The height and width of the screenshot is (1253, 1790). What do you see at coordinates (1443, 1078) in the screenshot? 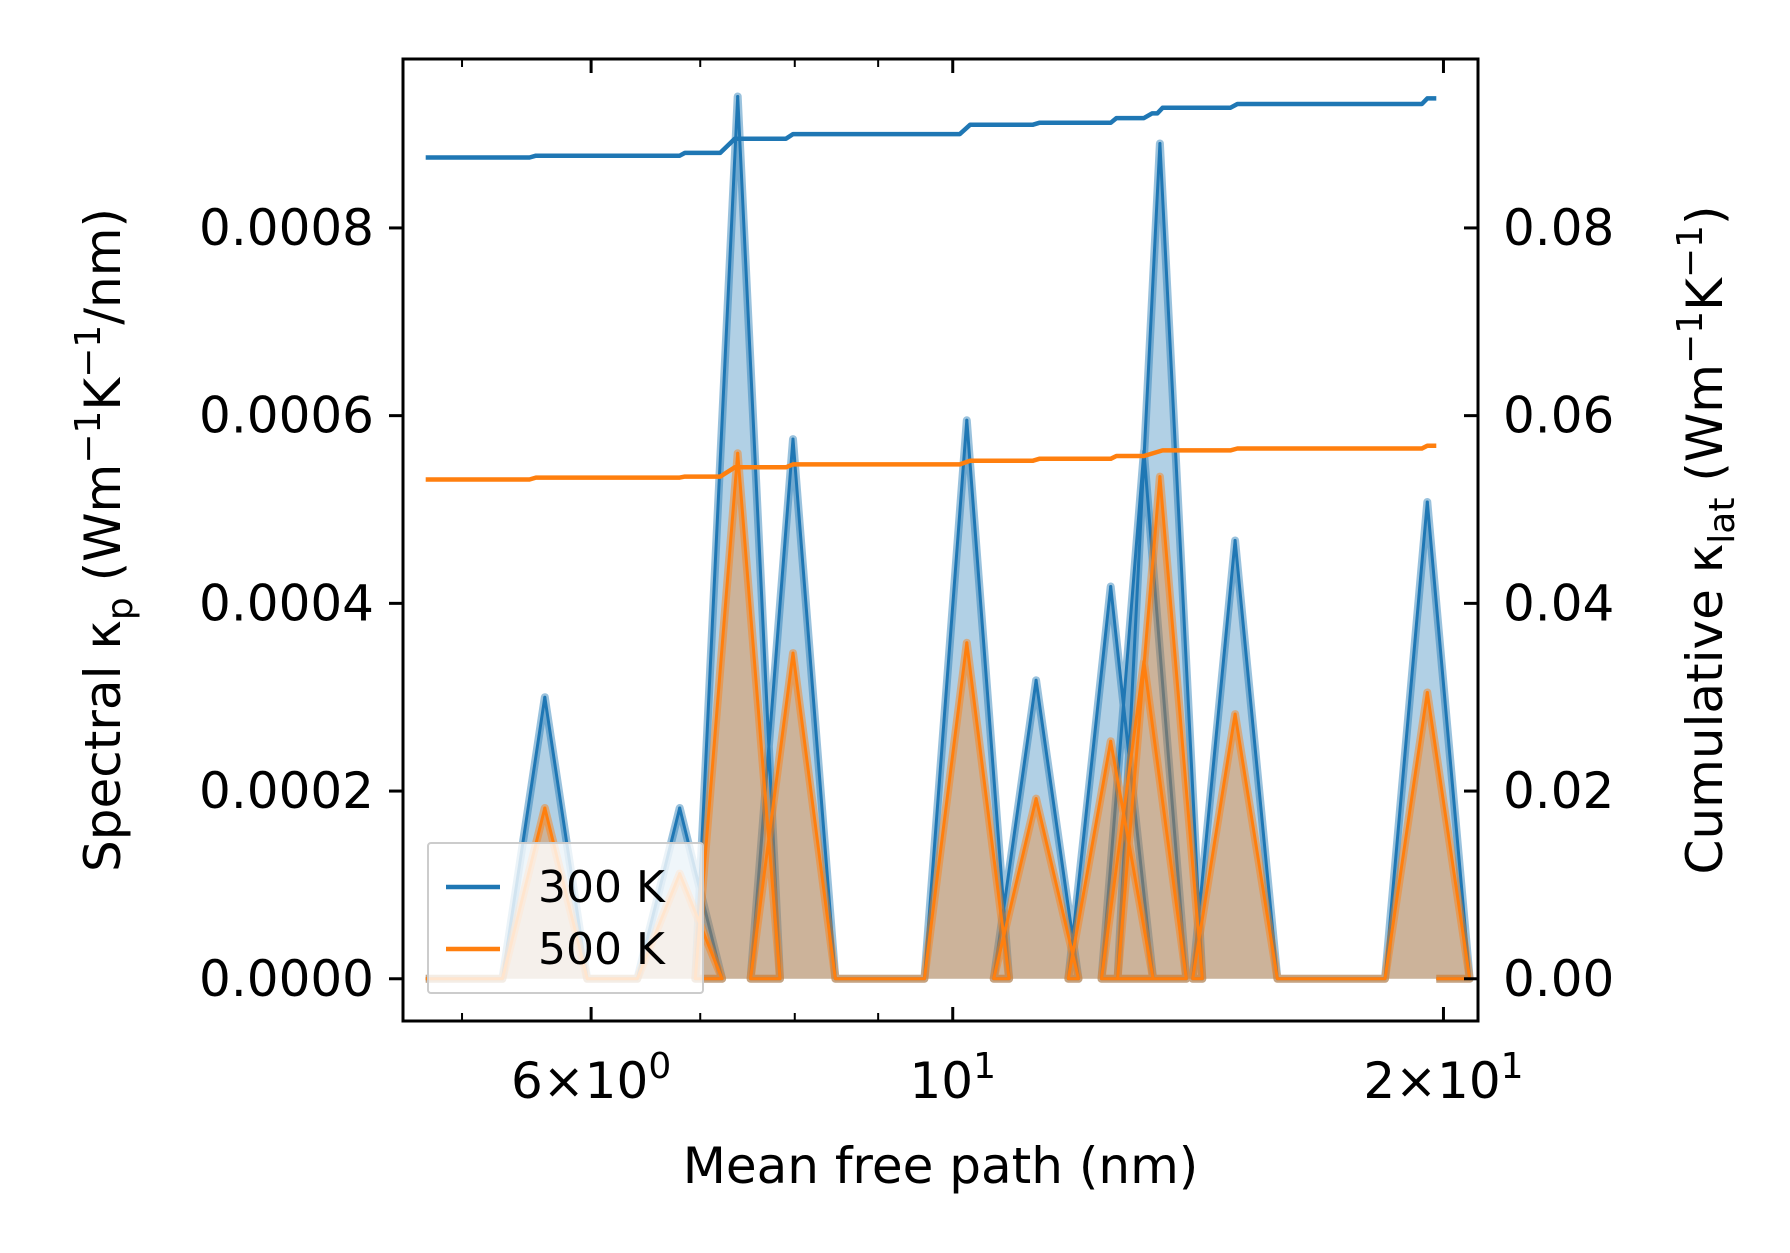
I see `x-tick-label-2: 2×10¹` at bounding box center [1443, 1078].